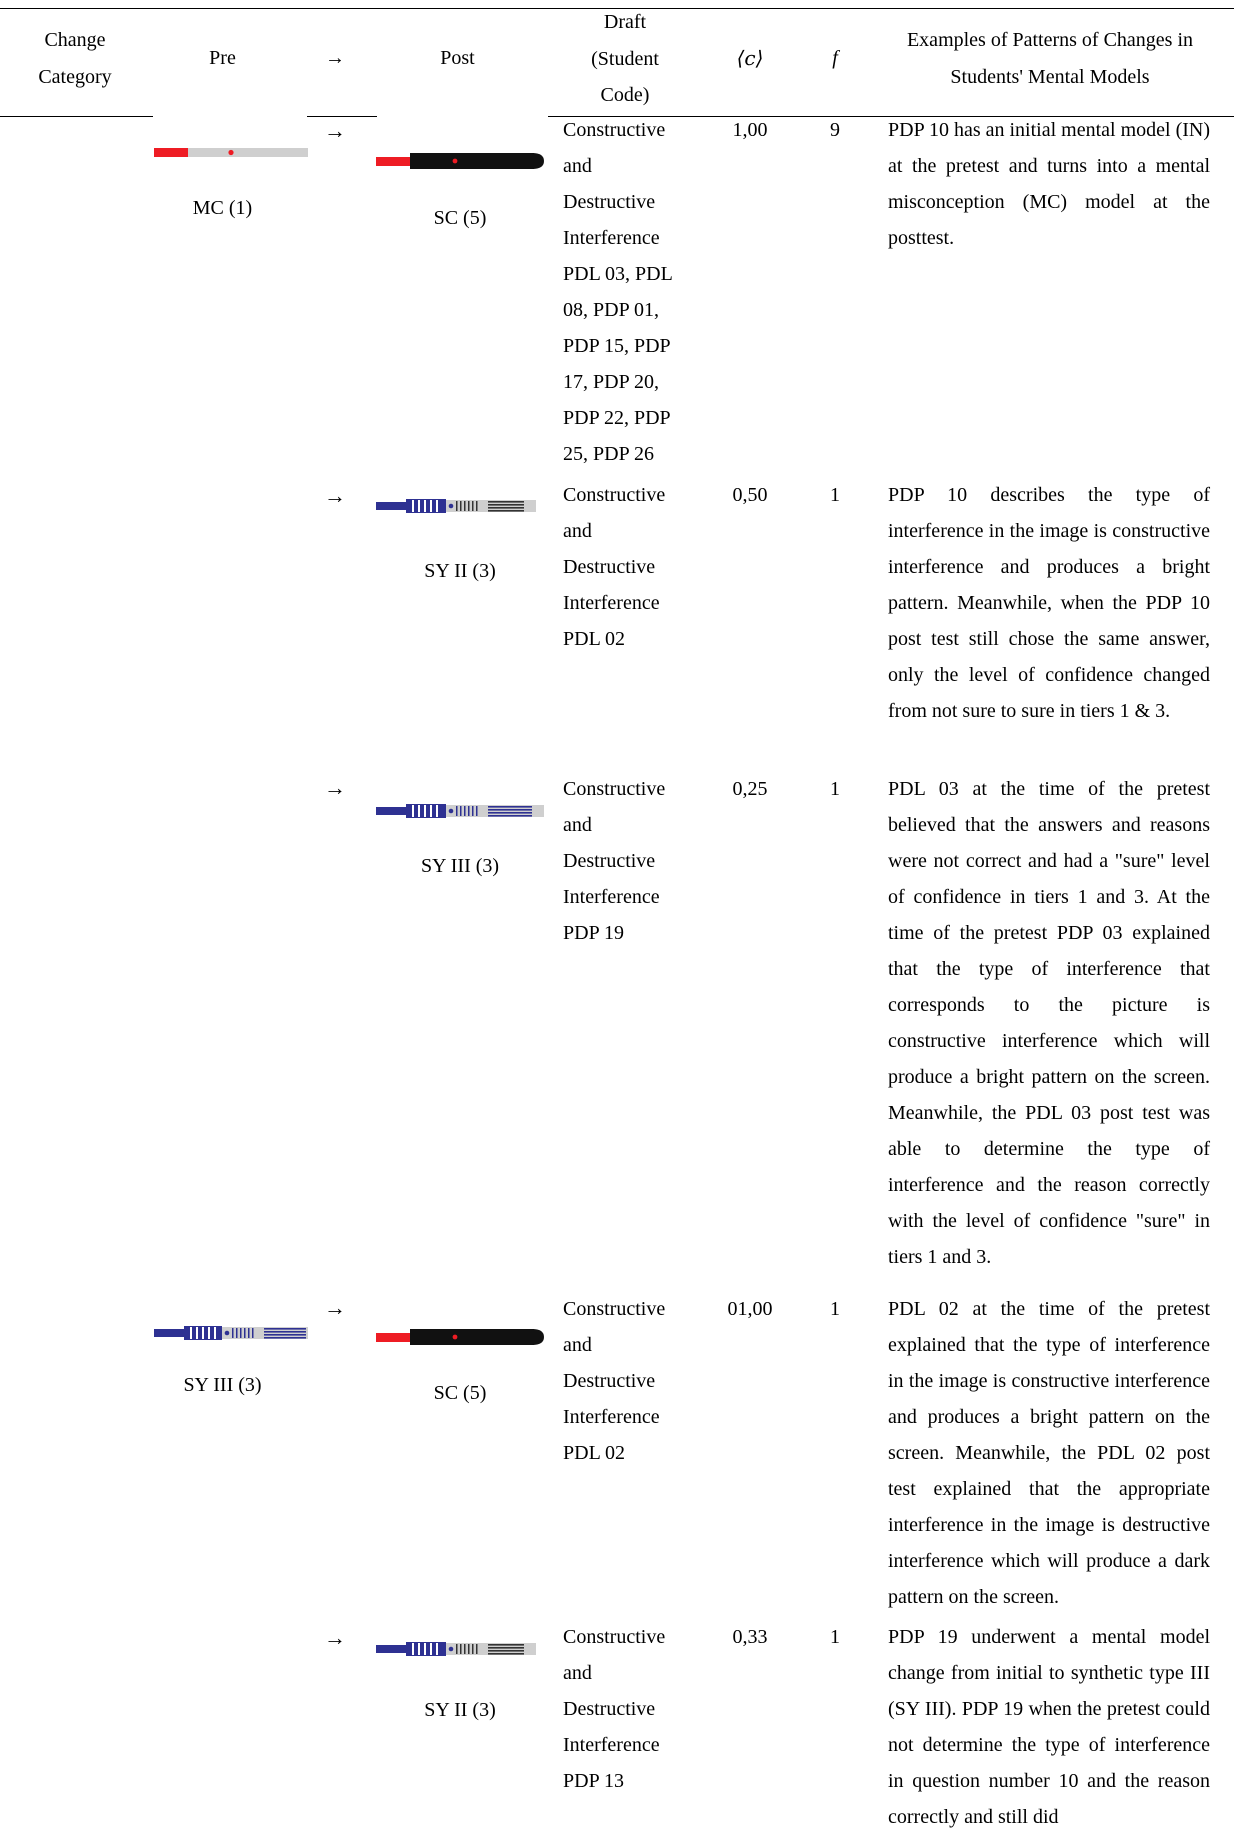 This screenshot has width=1234, height=1840. I want to click on header-change-category: Change Category, so click(75, 58).